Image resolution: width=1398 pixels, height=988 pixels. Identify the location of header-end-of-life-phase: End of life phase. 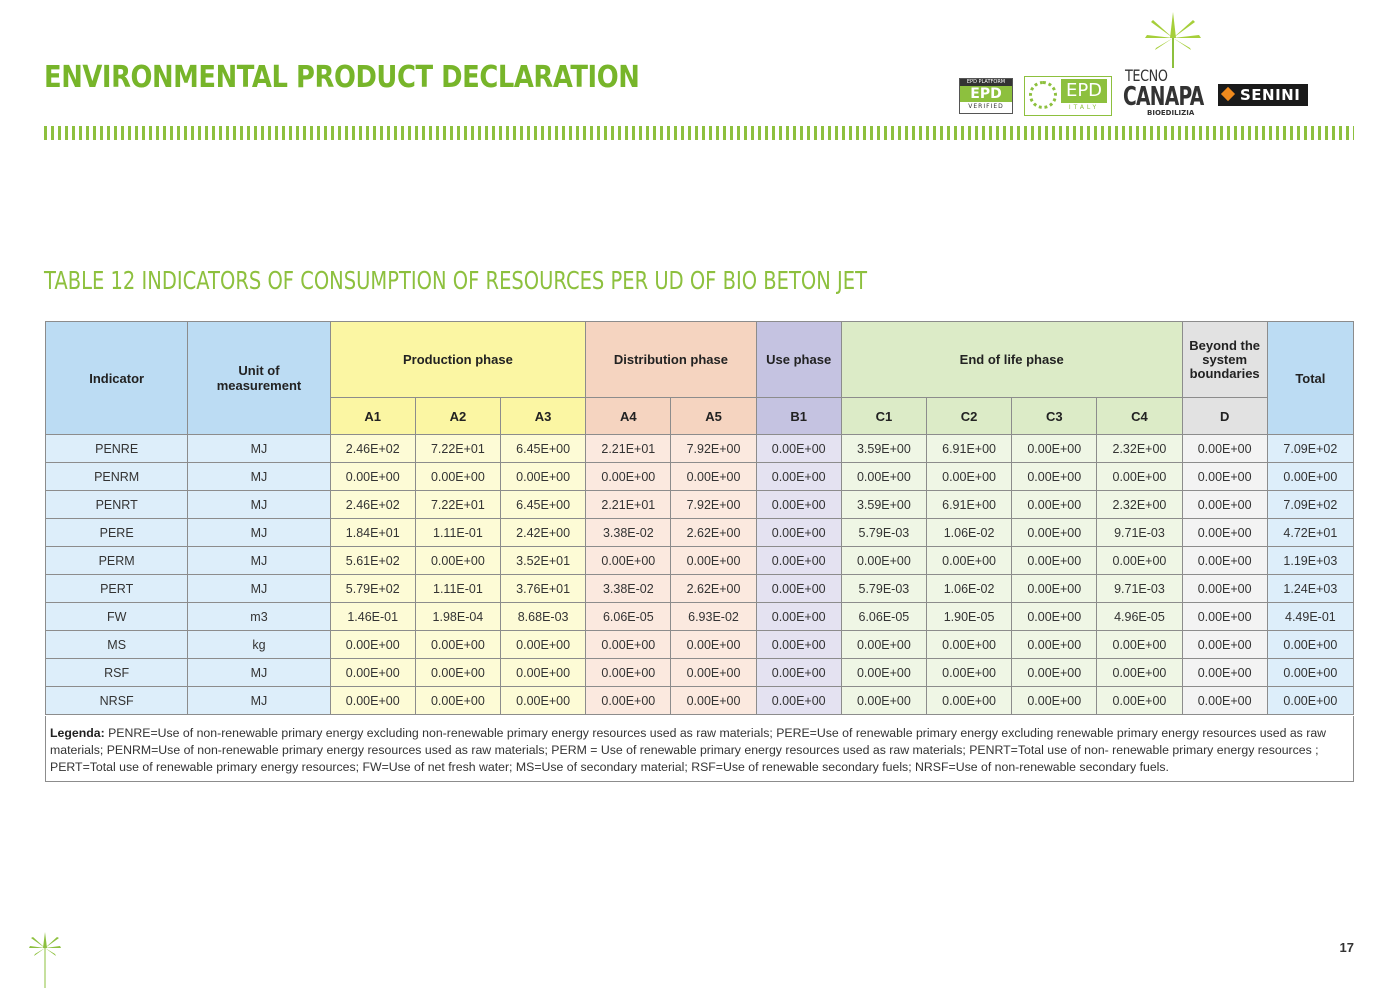
(1011, 359).